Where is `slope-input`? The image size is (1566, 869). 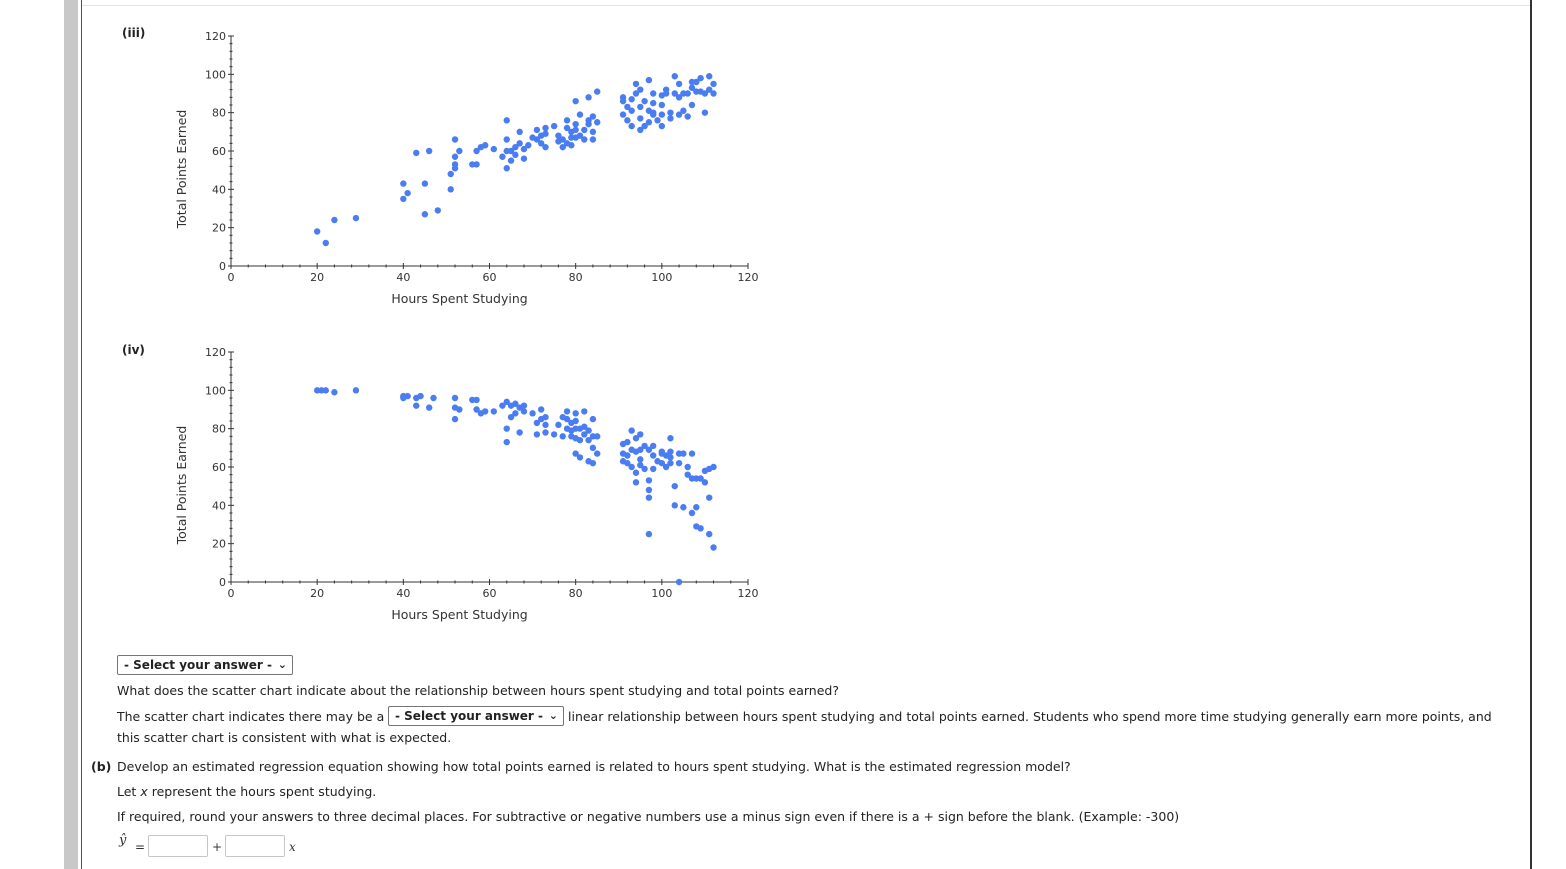 slope-input is located at coordinates (255, 846).